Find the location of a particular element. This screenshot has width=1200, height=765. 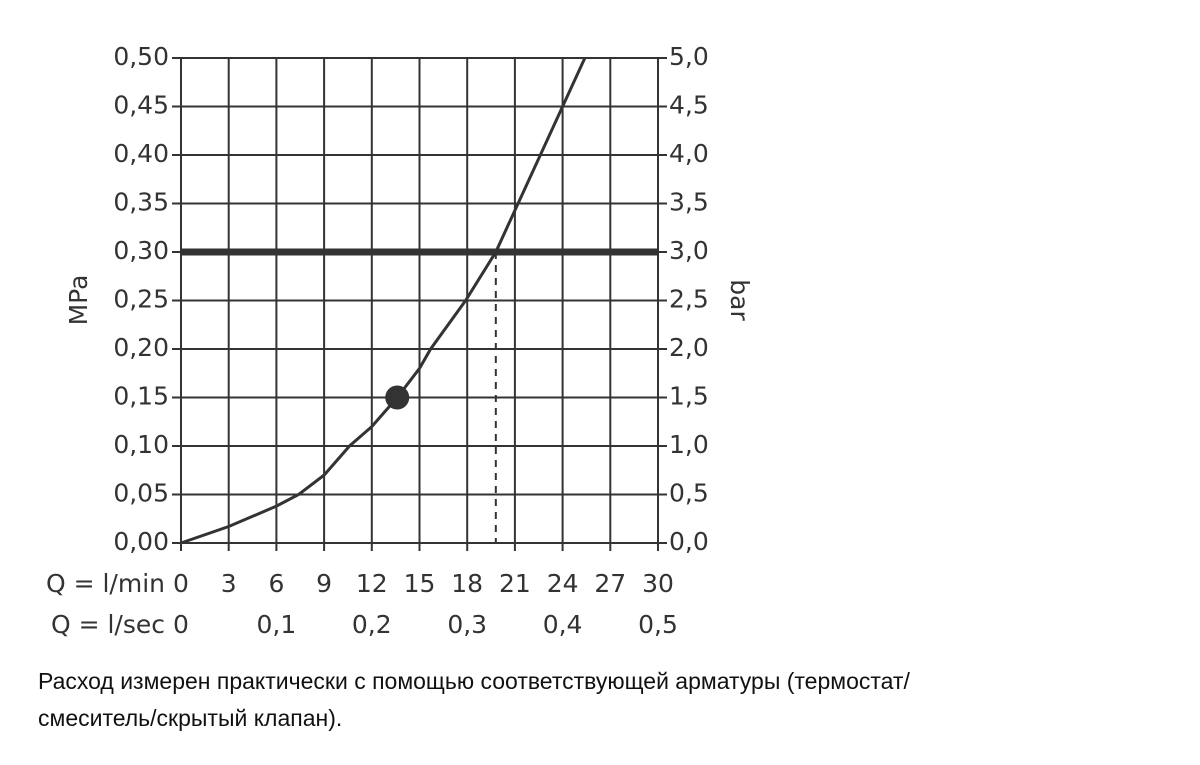

x-tick-label: 3 is located at coordinates (229, 583).